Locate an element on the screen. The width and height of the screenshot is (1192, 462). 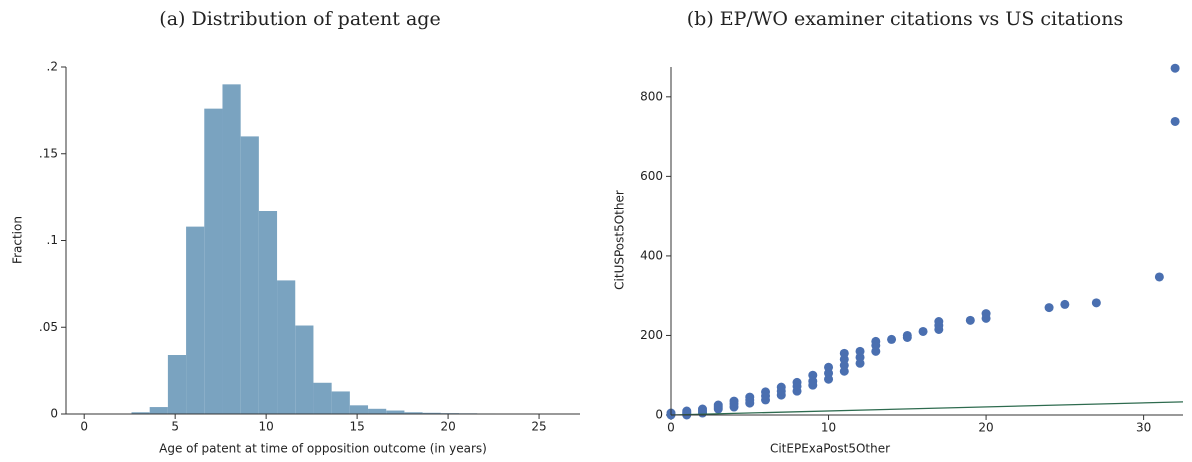
chart-title: (a) Distribution of patent age is located at coordinates (299, 19).